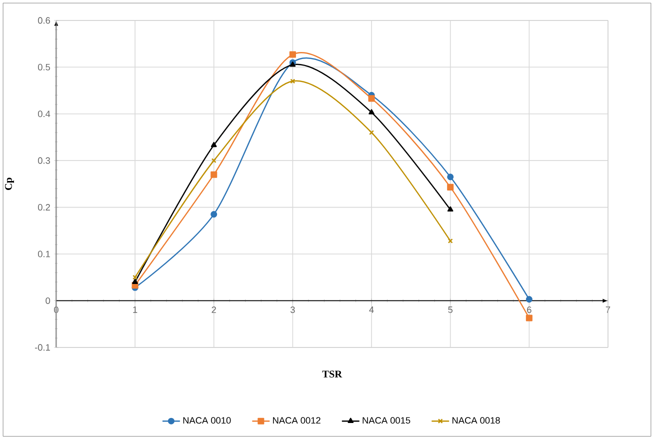 The image size is (654, 439). What do you see at coordinates (44, 113) in the screenshot?
I see `y-tick-label: 0.4` at bounding box center [44, 113].